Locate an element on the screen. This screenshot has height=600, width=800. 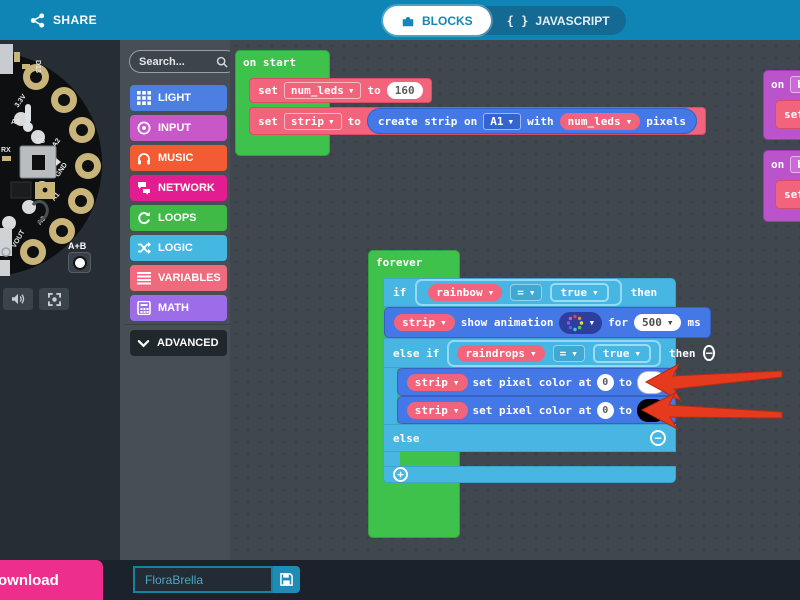
pin-dropdown: A1 ▾ is located at coordinates (502, 121).